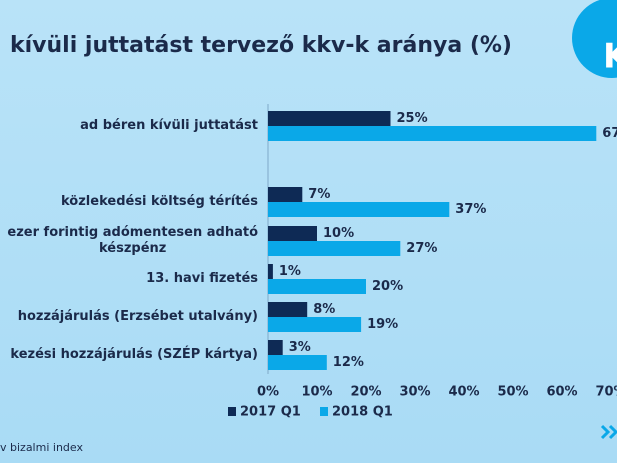  Describe the element at coordinates (561, 392) in the screenshot. I see `x-tick-label: 60%` at that location.